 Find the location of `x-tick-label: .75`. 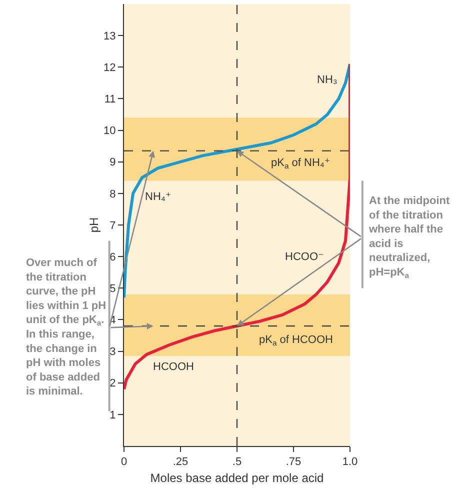

x-tick-label: .75 is located at coordinates (294, 462).